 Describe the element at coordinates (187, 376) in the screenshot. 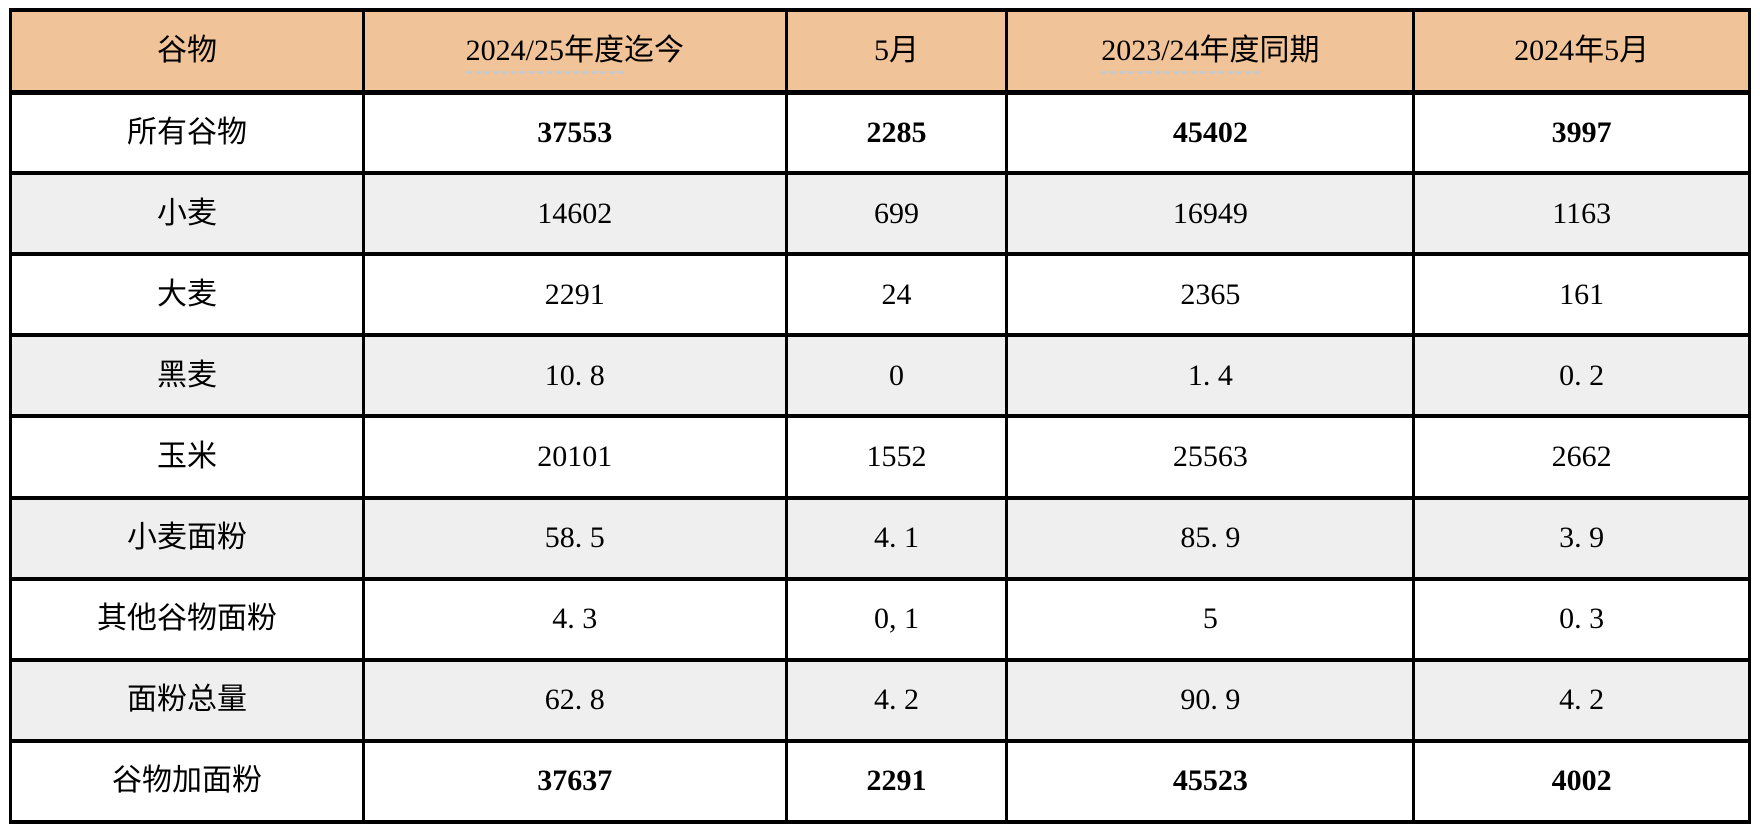

I see `row-label: 黑麦` at that location.